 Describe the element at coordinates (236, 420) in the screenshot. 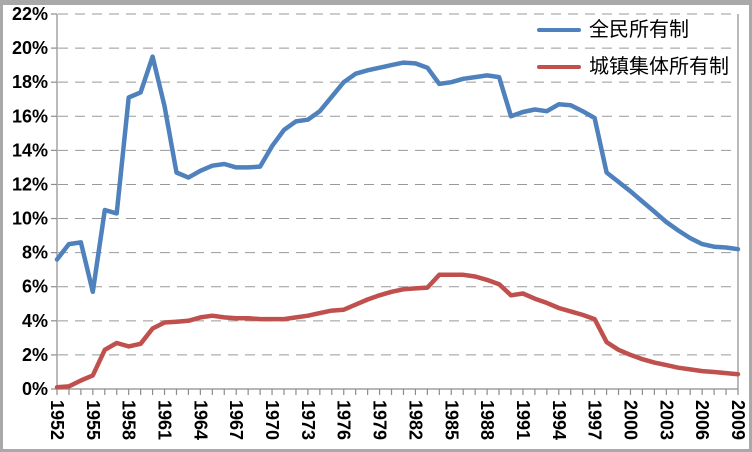

I see `x-axis-label-1967: 1967` at that location.